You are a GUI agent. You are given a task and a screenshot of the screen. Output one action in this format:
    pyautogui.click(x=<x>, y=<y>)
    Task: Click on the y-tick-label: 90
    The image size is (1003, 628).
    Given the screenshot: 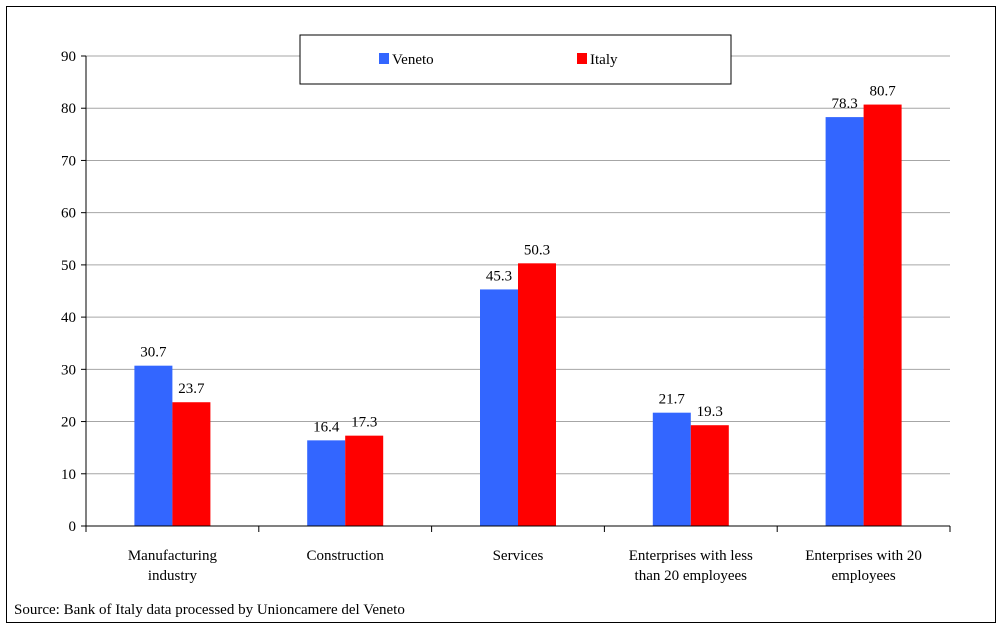 What is the action you would take?
    pyautogui.click(x=68, y=57)
    